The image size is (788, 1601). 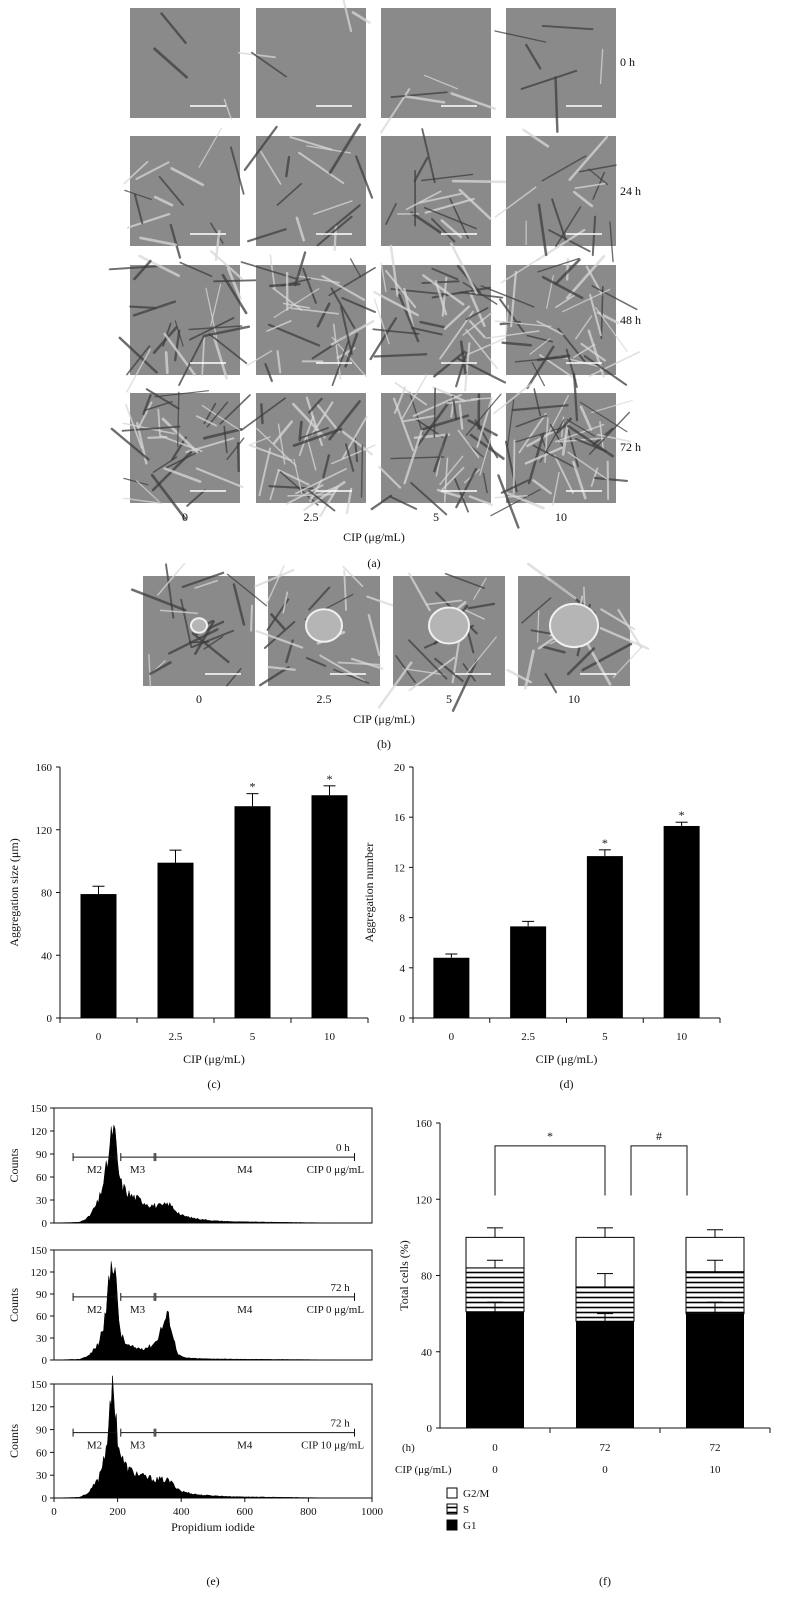 I want to click on panel-a-conc-label-0: 0, so click(x=185, y=517).